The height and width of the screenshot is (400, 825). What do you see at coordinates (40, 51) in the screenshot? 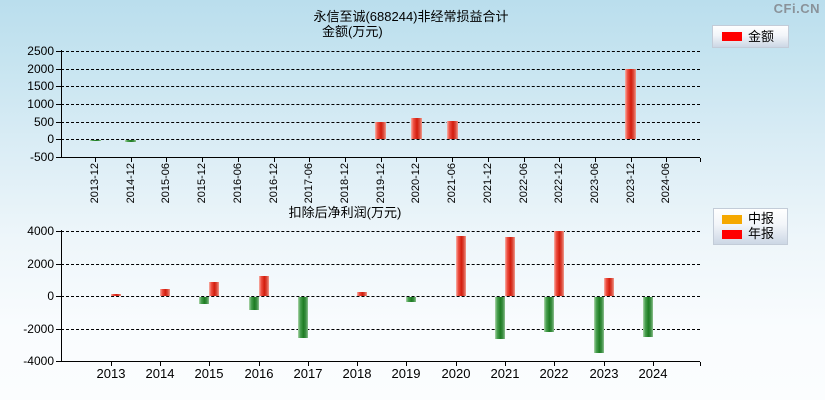
I see `y-axis-label: 2500` at bounding box center [40, 51].